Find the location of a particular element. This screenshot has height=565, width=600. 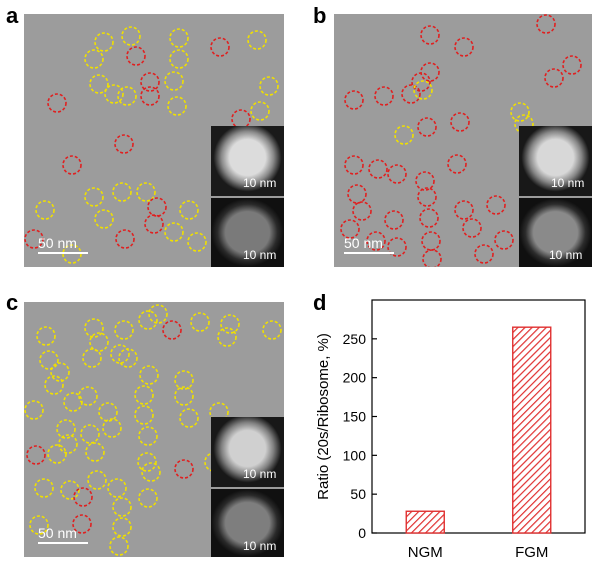

inset-top-c: 10 nm is located at coordinates (247, 452).